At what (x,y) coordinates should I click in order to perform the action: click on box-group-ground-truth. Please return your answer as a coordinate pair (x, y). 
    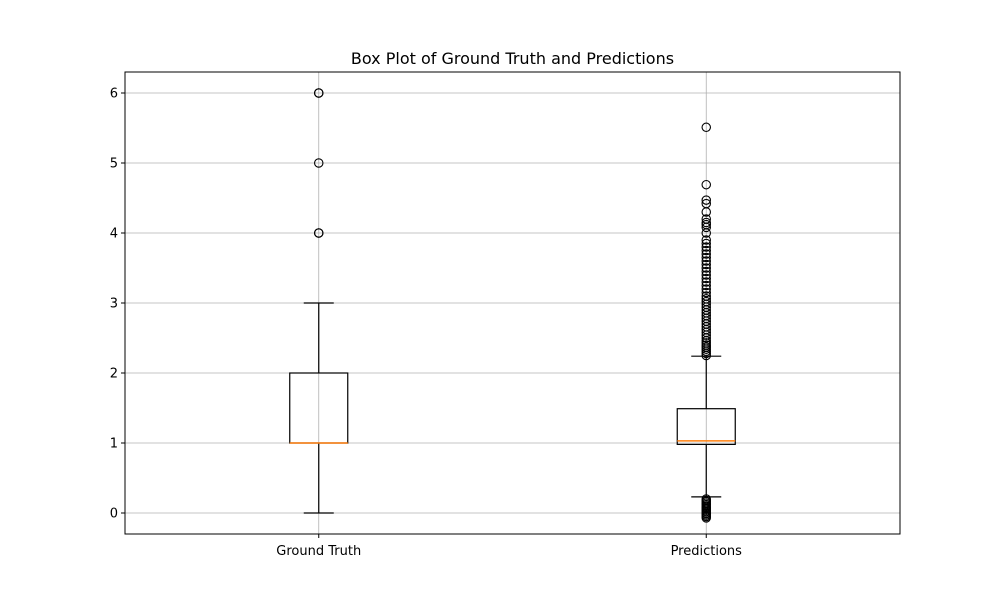
    Looking at the image, I should click on (319, 301).